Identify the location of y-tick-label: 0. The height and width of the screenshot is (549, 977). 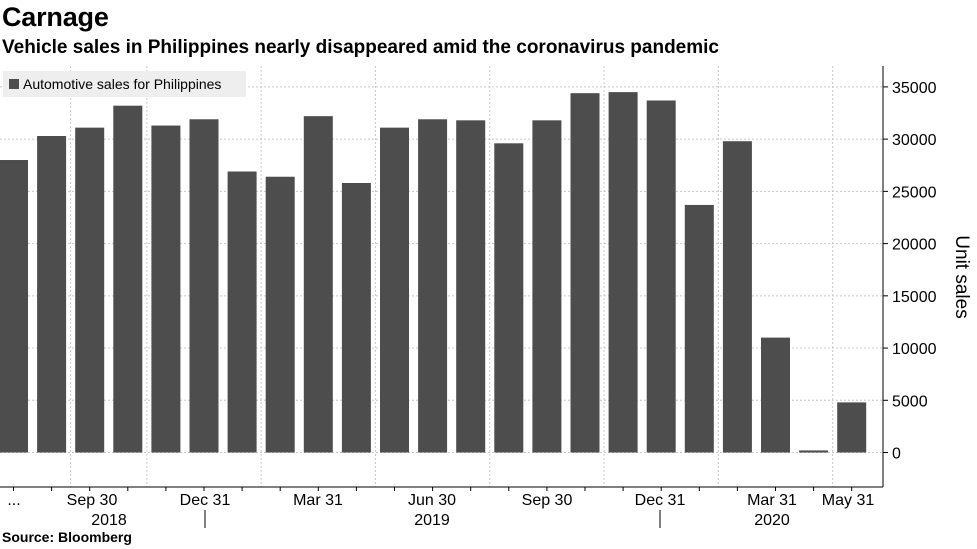
(896, 454).